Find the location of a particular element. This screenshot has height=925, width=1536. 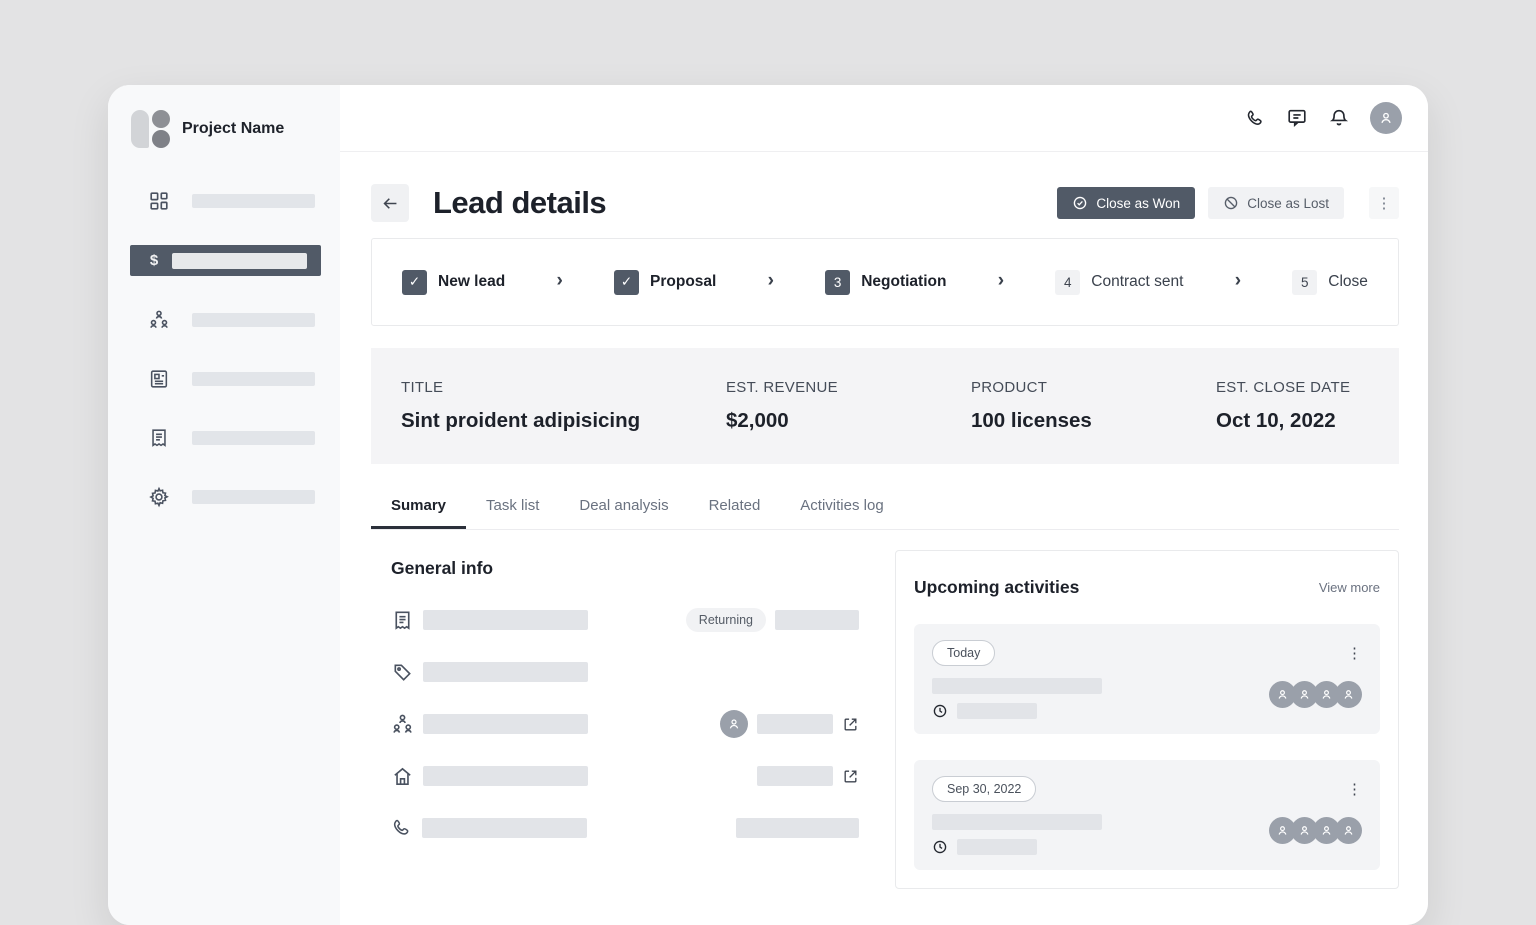

sidebar-item-deals: $ is located at coordinates (225, 260).